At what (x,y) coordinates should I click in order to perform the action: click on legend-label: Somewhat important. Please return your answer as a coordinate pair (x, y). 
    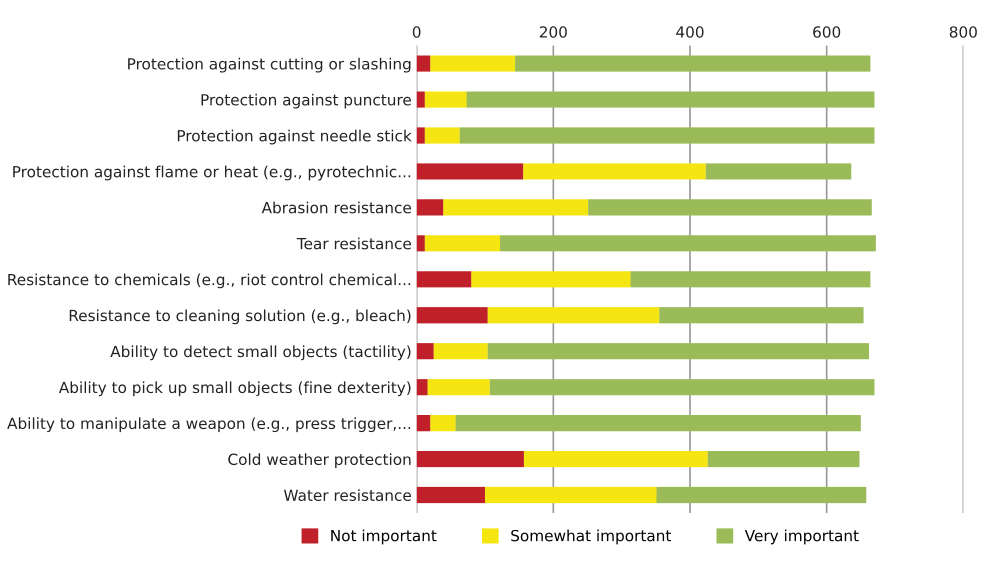
    Looking at the image, I should click on (591, 537).